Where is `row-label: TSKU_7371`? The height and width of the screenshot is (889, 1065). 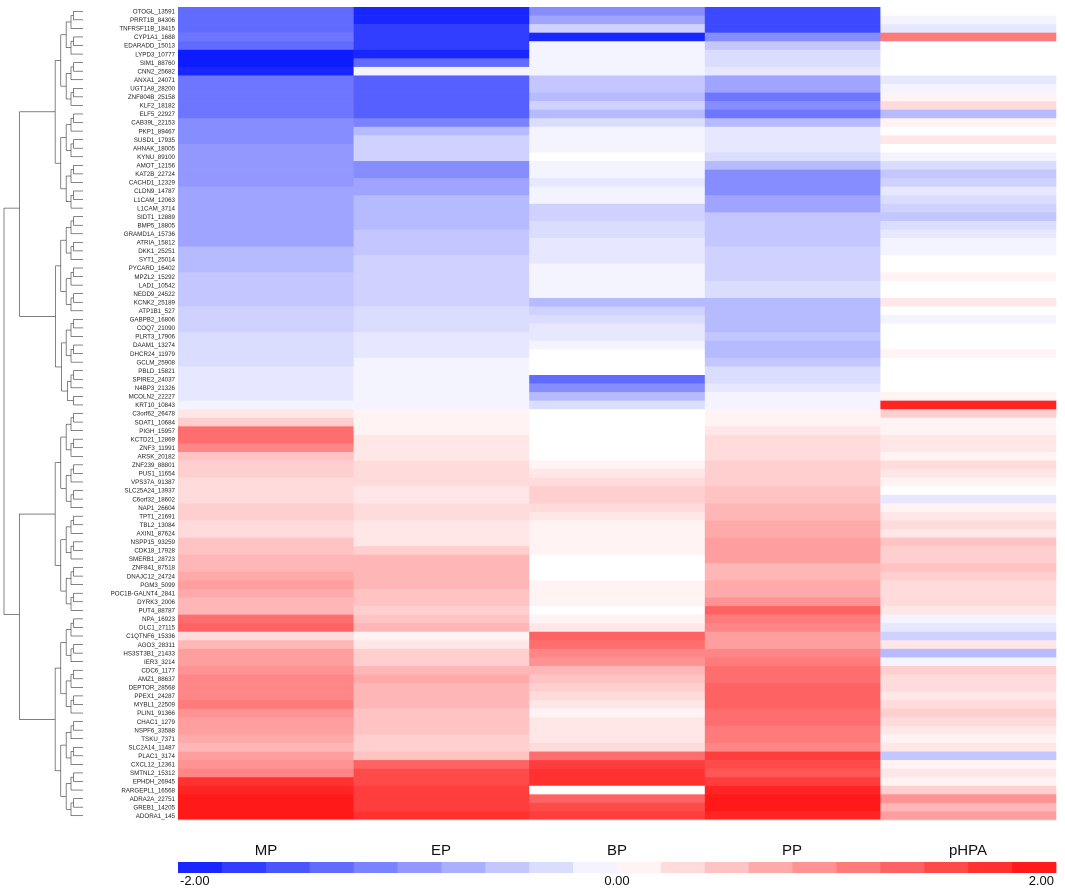
row-label: TSKU_7371 is located at coordinates (158, 739).